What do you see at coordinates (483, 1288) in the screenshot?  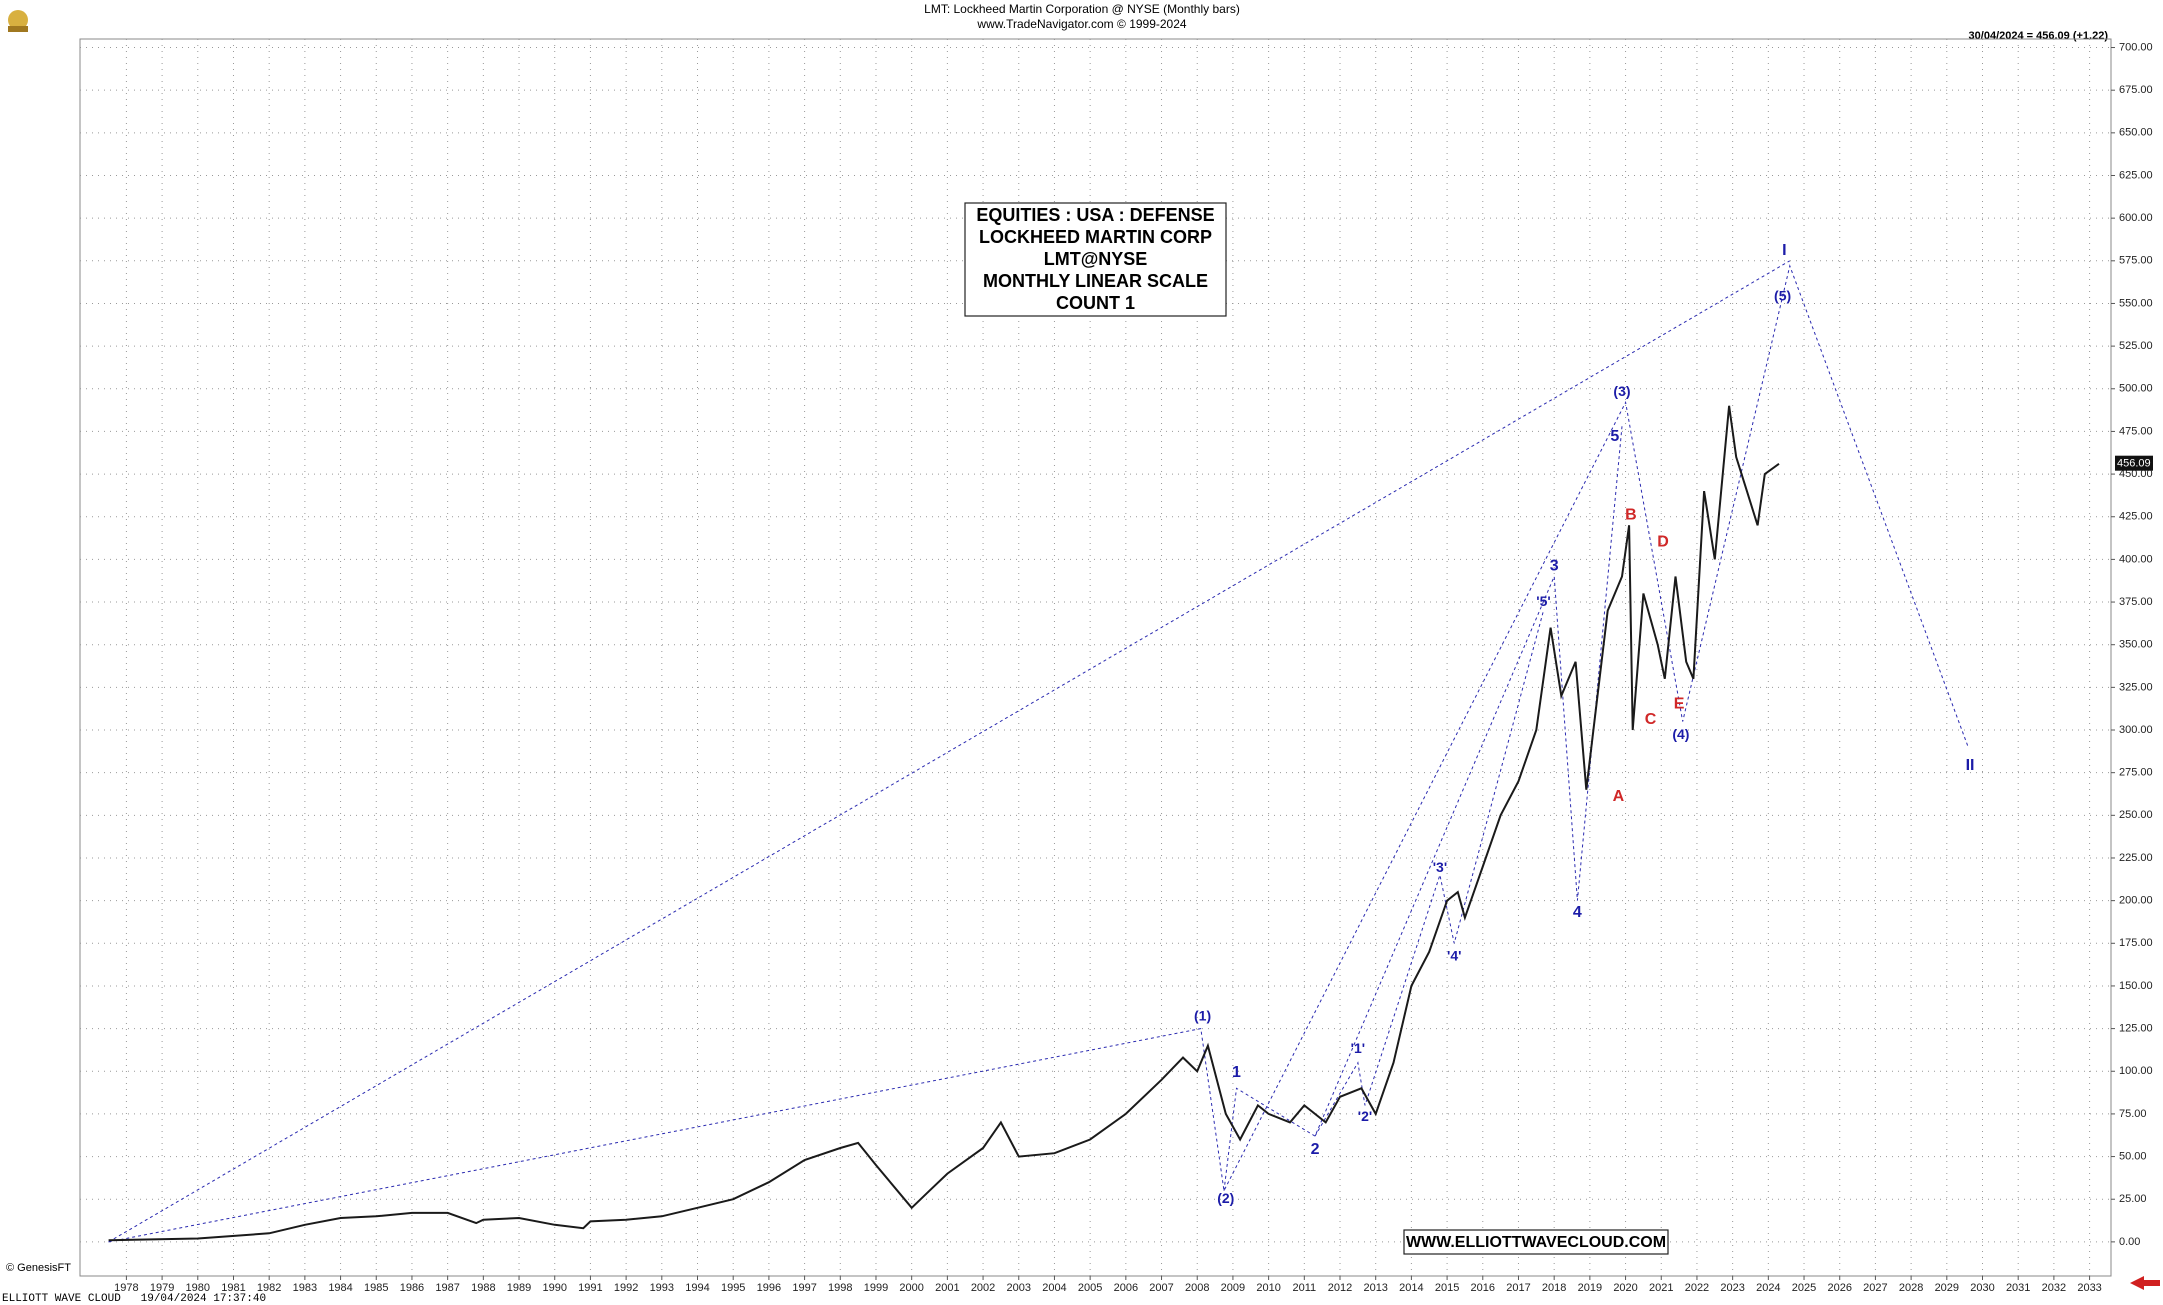 I see `x-tick-label: 1988` at bounding box center [483, 1288].